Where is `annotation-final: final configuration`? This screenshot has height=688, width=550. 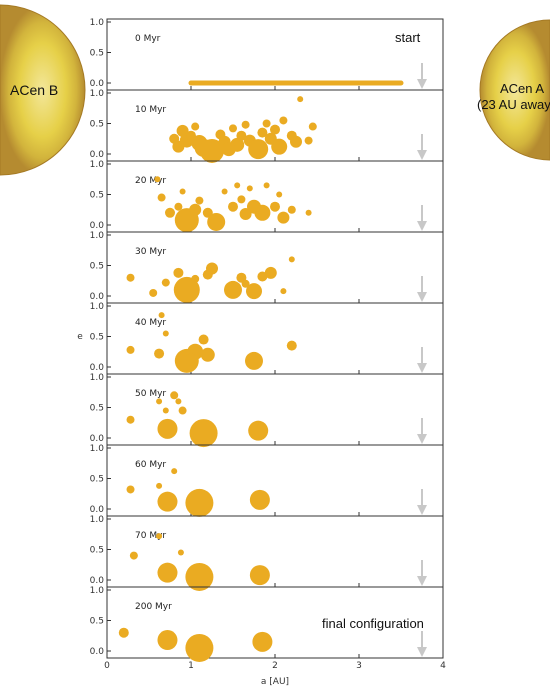
annotation-final: final configuration is located at coordinates (373, 623).